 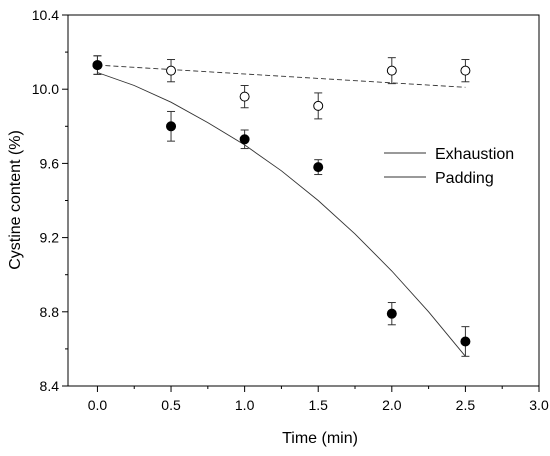 I want to click on legend: Exhaustion Padding, so click(x=449, y=166).